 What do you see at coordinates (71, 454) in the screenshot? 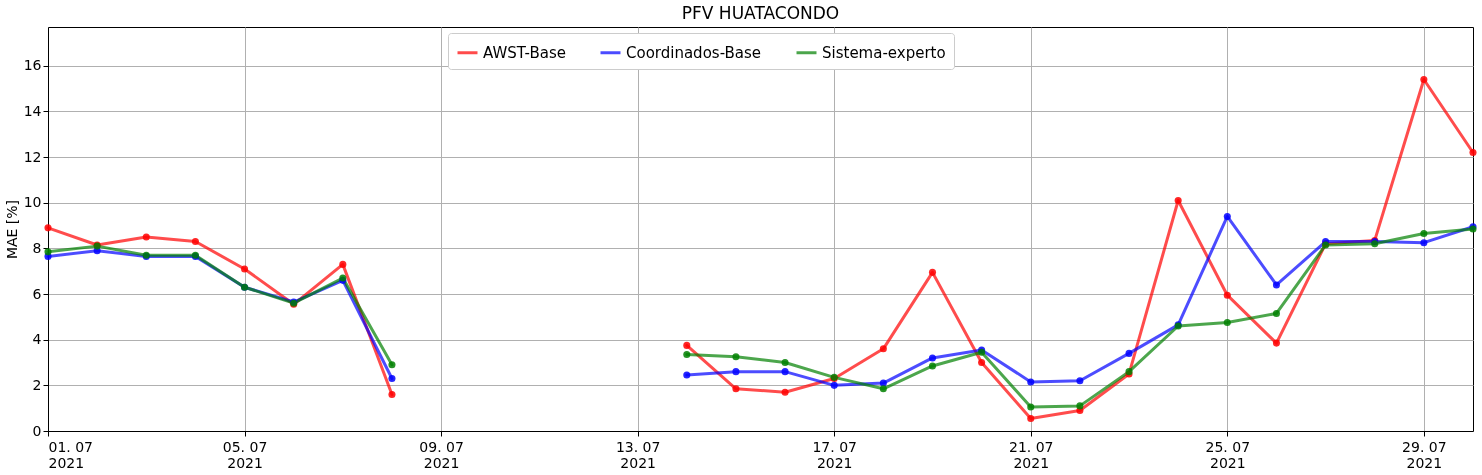
I see `x-tick-label: 01. 07 2021` at bounding box center [71, 454].